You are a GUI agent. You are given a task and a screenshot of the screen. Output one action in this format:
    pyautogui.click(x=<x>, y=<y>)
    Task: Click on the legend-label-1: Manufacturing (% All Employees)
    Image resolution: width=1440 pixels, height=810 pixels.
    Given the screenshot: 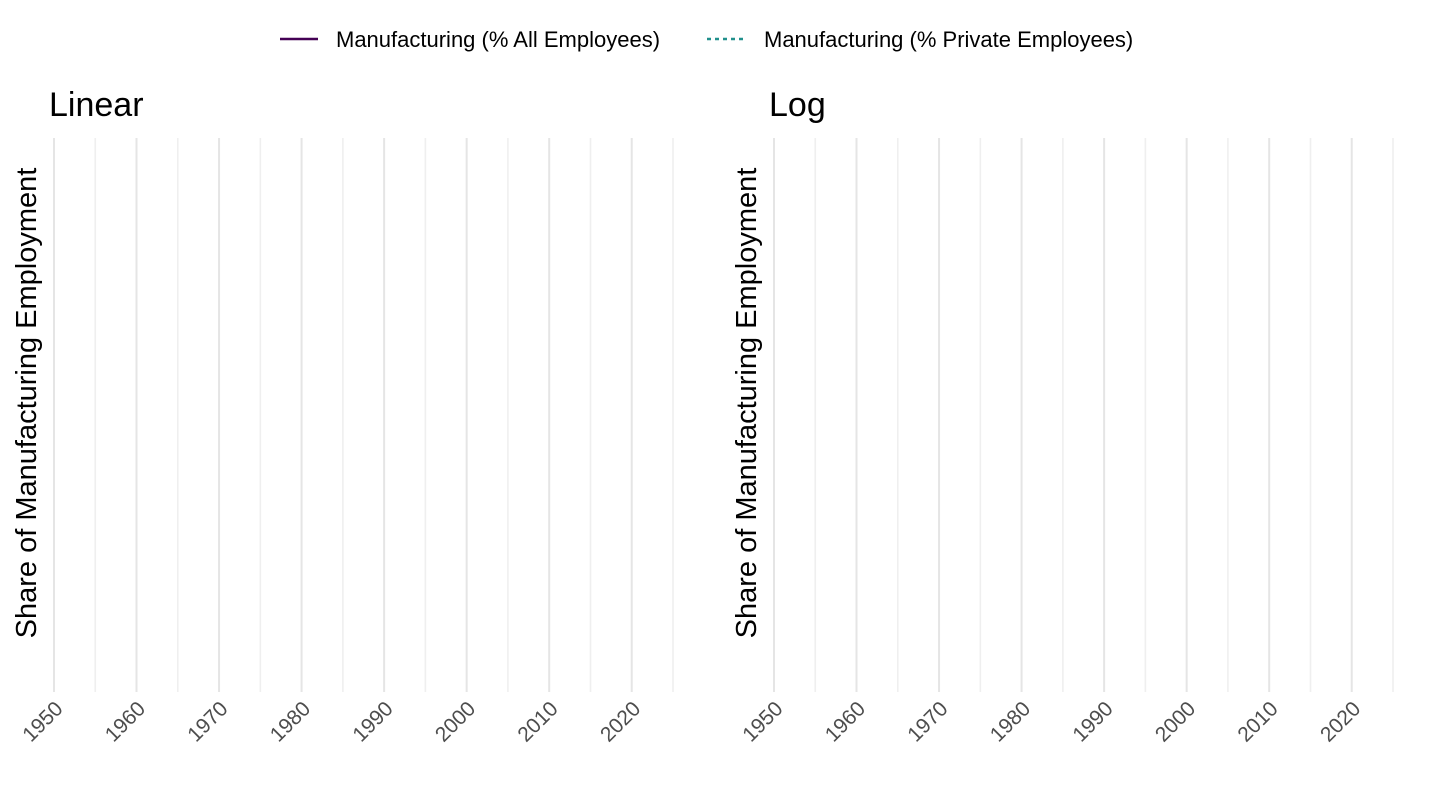 What is the action you would take?
    pyautogui.click(x=498, y=39)
    